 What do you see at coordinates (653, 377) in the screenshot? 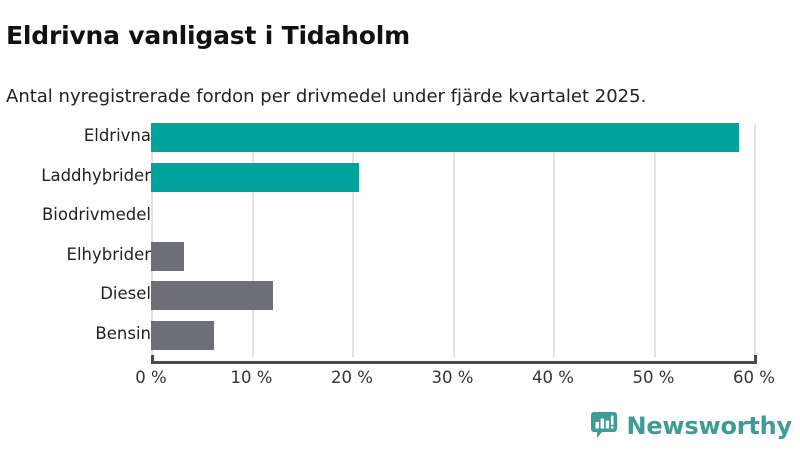
I see `x-axis-tick-label: 50 %` at bounding box center [653, 377].